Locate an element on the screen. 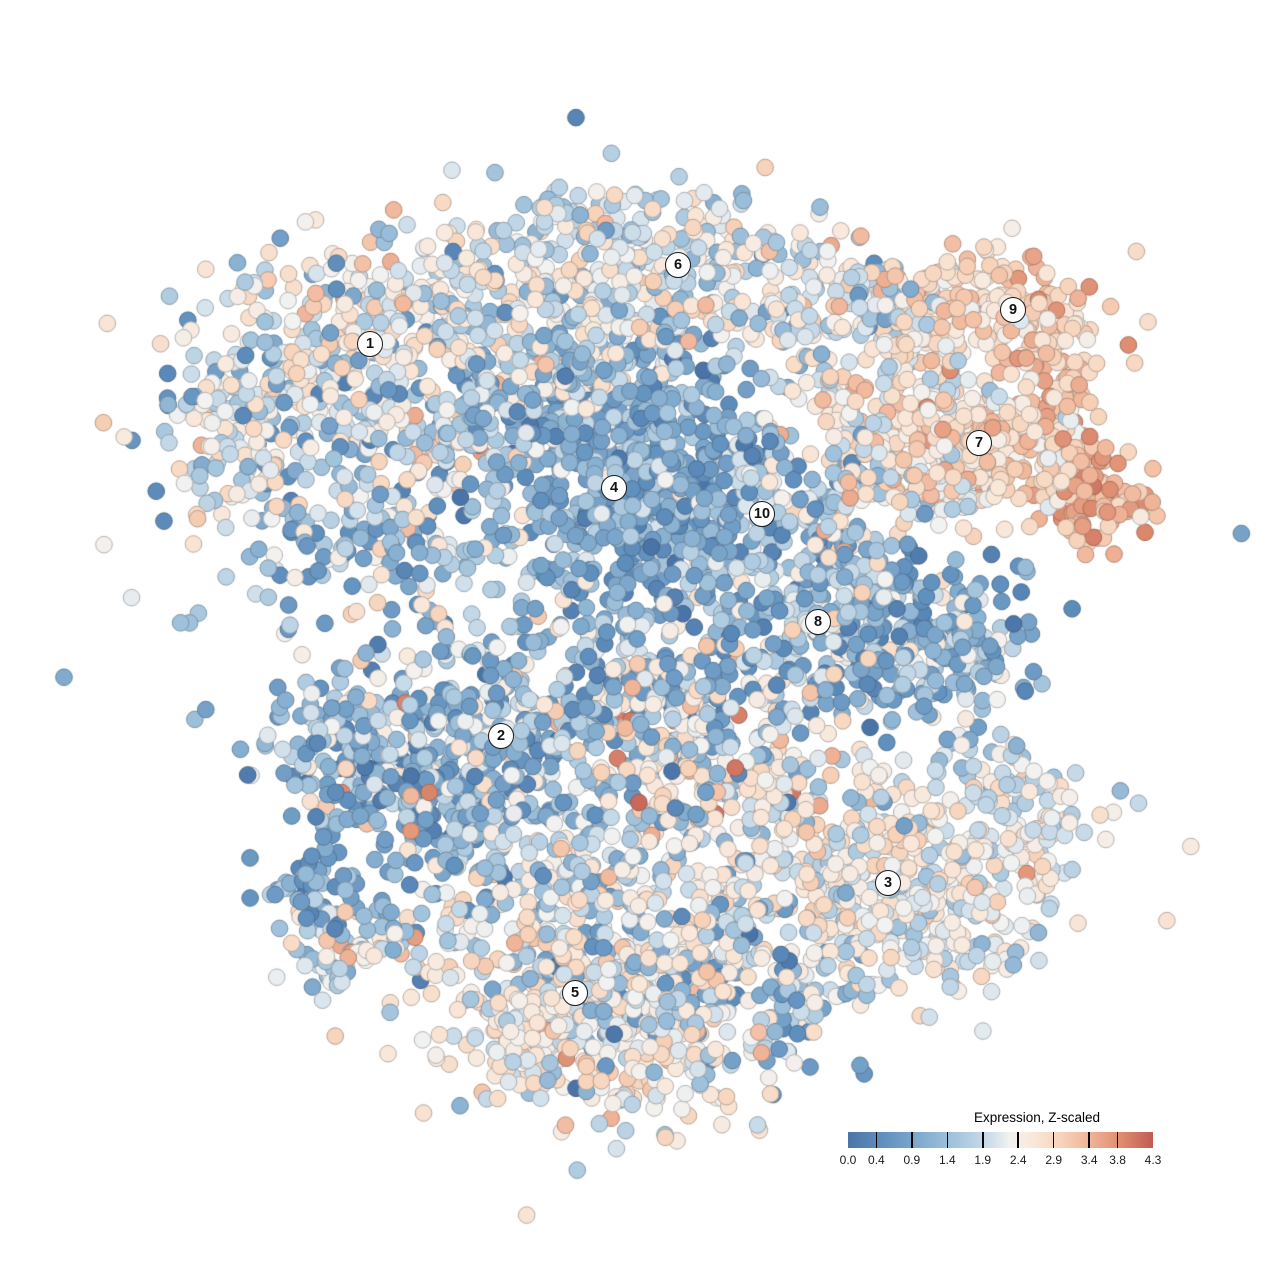  colorbar is located at coordinates (1000, 1140).